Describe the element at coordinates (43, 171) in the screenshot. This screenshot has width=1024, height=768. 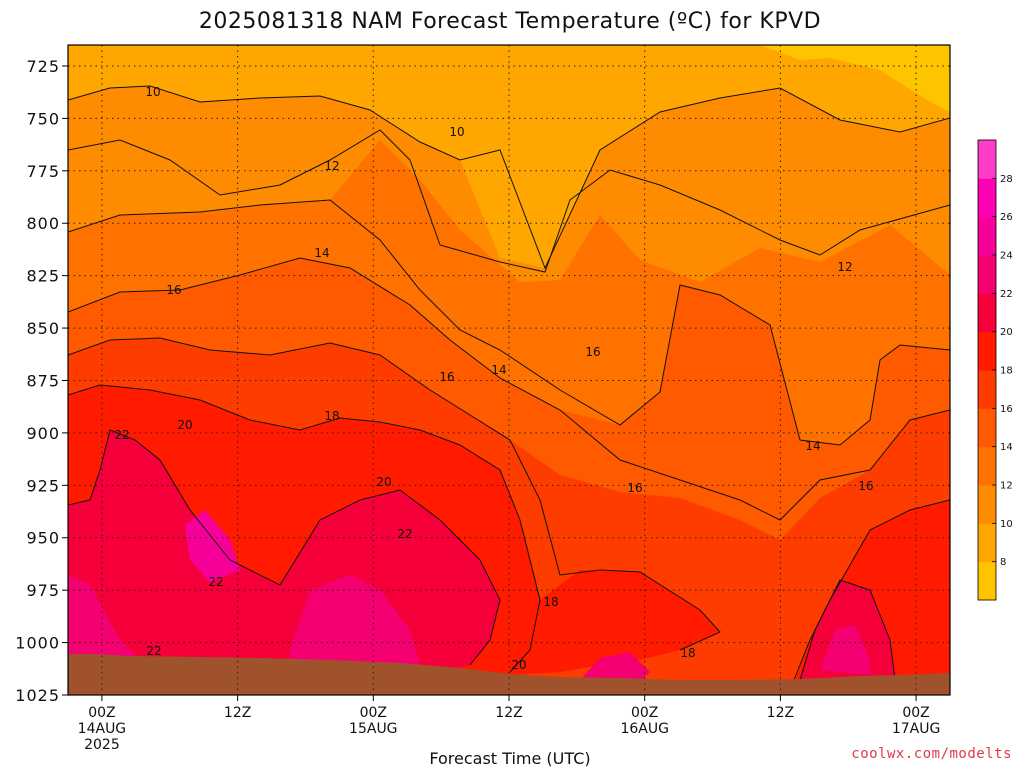
I see `y-tick-label: 775` at that location.